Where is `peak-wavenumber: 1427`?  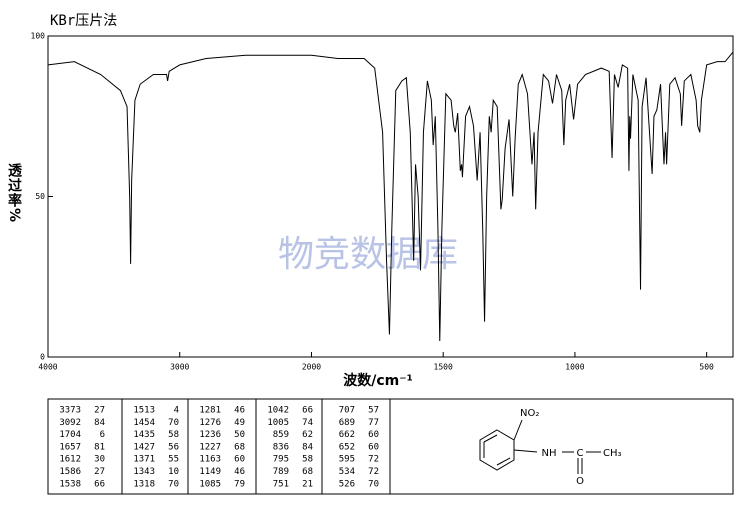 peak-wavenumber: 1427 is located at coordinates (144, 447).